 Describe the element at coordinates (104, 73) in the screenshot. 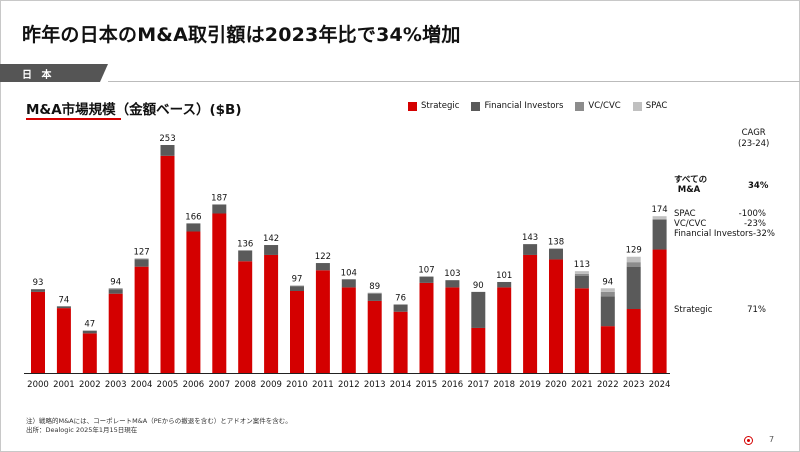

I see `region-tab-corner` at that location.